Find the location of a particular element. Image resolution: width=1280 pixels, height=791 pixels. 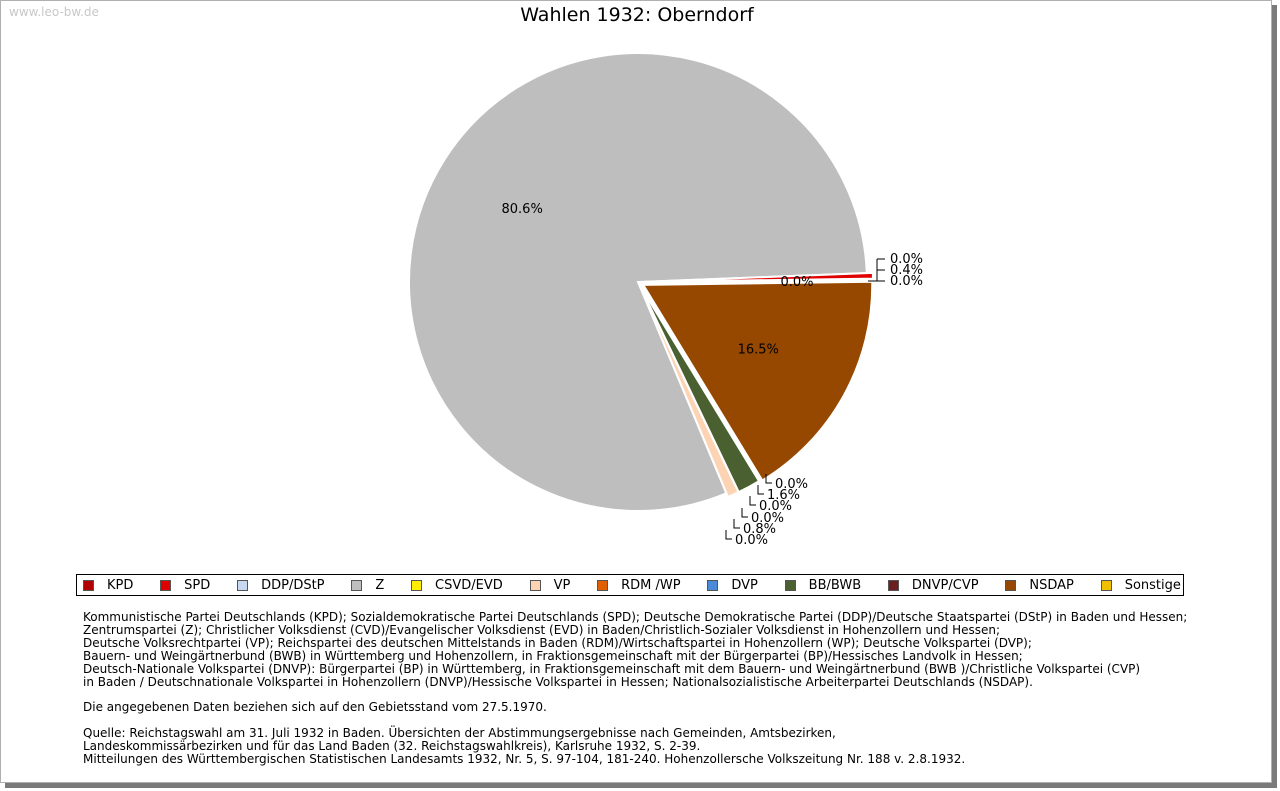

outside-label-rdm-wp: 0.0% is located at coordinates (767, 518).